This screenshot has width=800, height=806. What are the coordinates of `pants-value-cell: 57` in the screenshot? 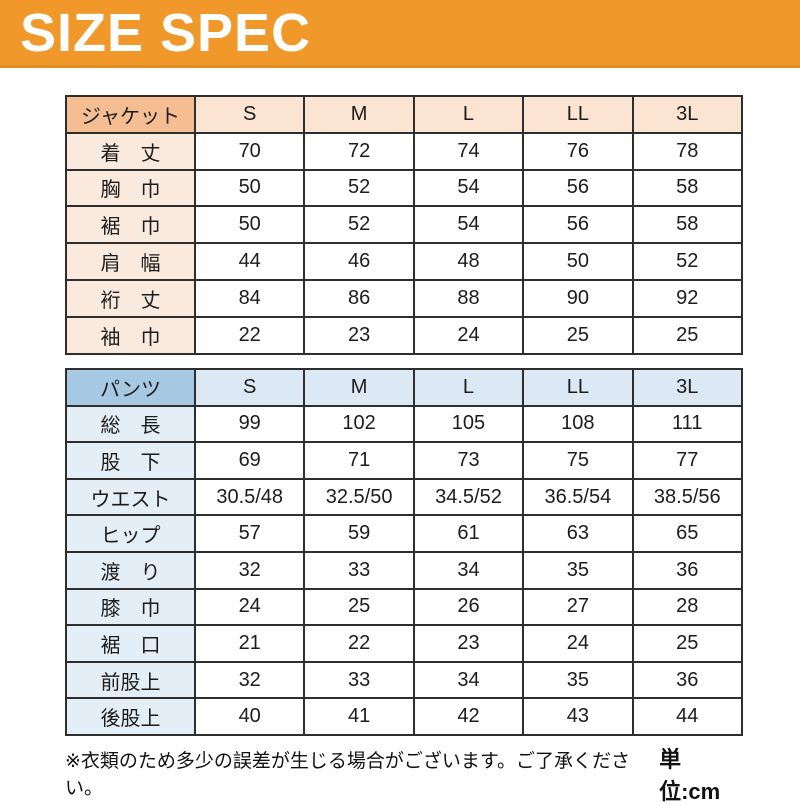 It's located at (249, 533).